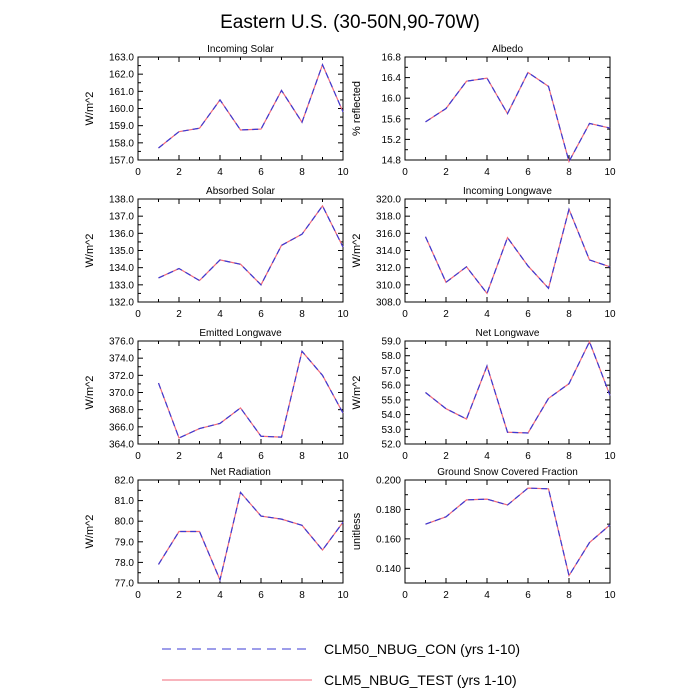 Image resolution: width=700 pixels, height=700 pixels. What do you see at coordinates (508, 333) in the screenshot?
I see `panel-title: Net Longwave` at bounding box center [508, 333].